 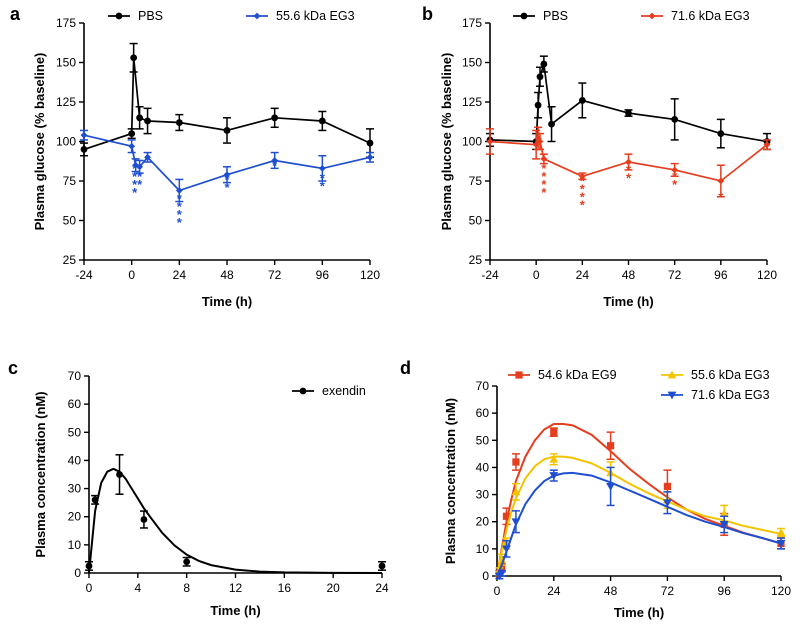 I want to click on y-tick-label: 125, so click(x=472, y=102).